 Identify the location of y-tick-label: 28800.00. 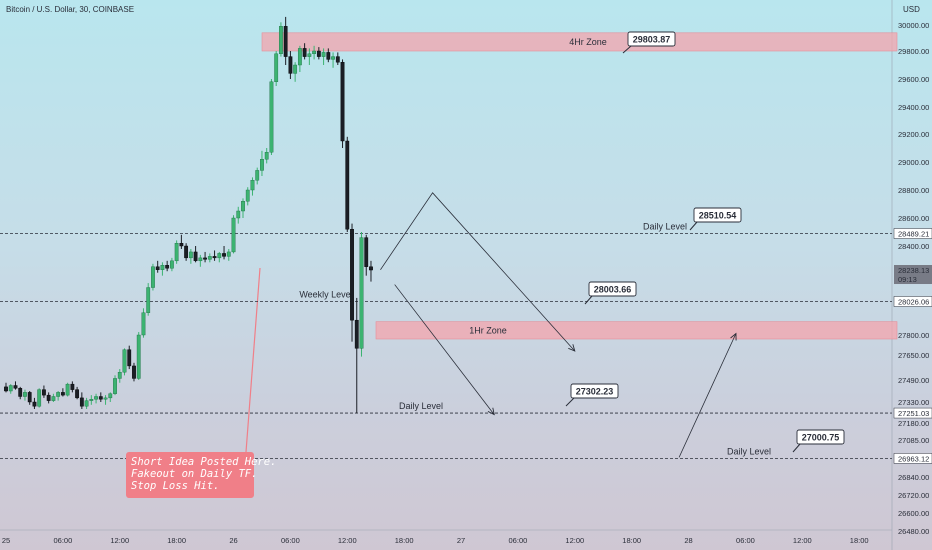
(913, 190).